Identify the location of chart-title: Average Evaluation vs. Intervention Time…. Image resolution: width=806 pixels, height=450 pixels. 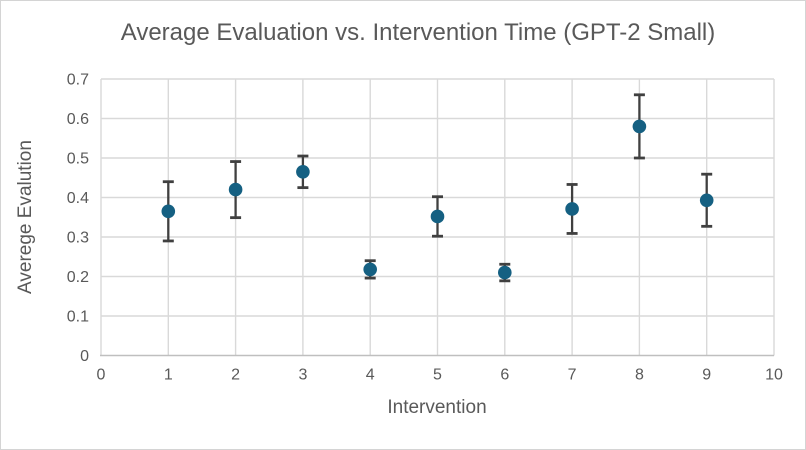
(418, 32).